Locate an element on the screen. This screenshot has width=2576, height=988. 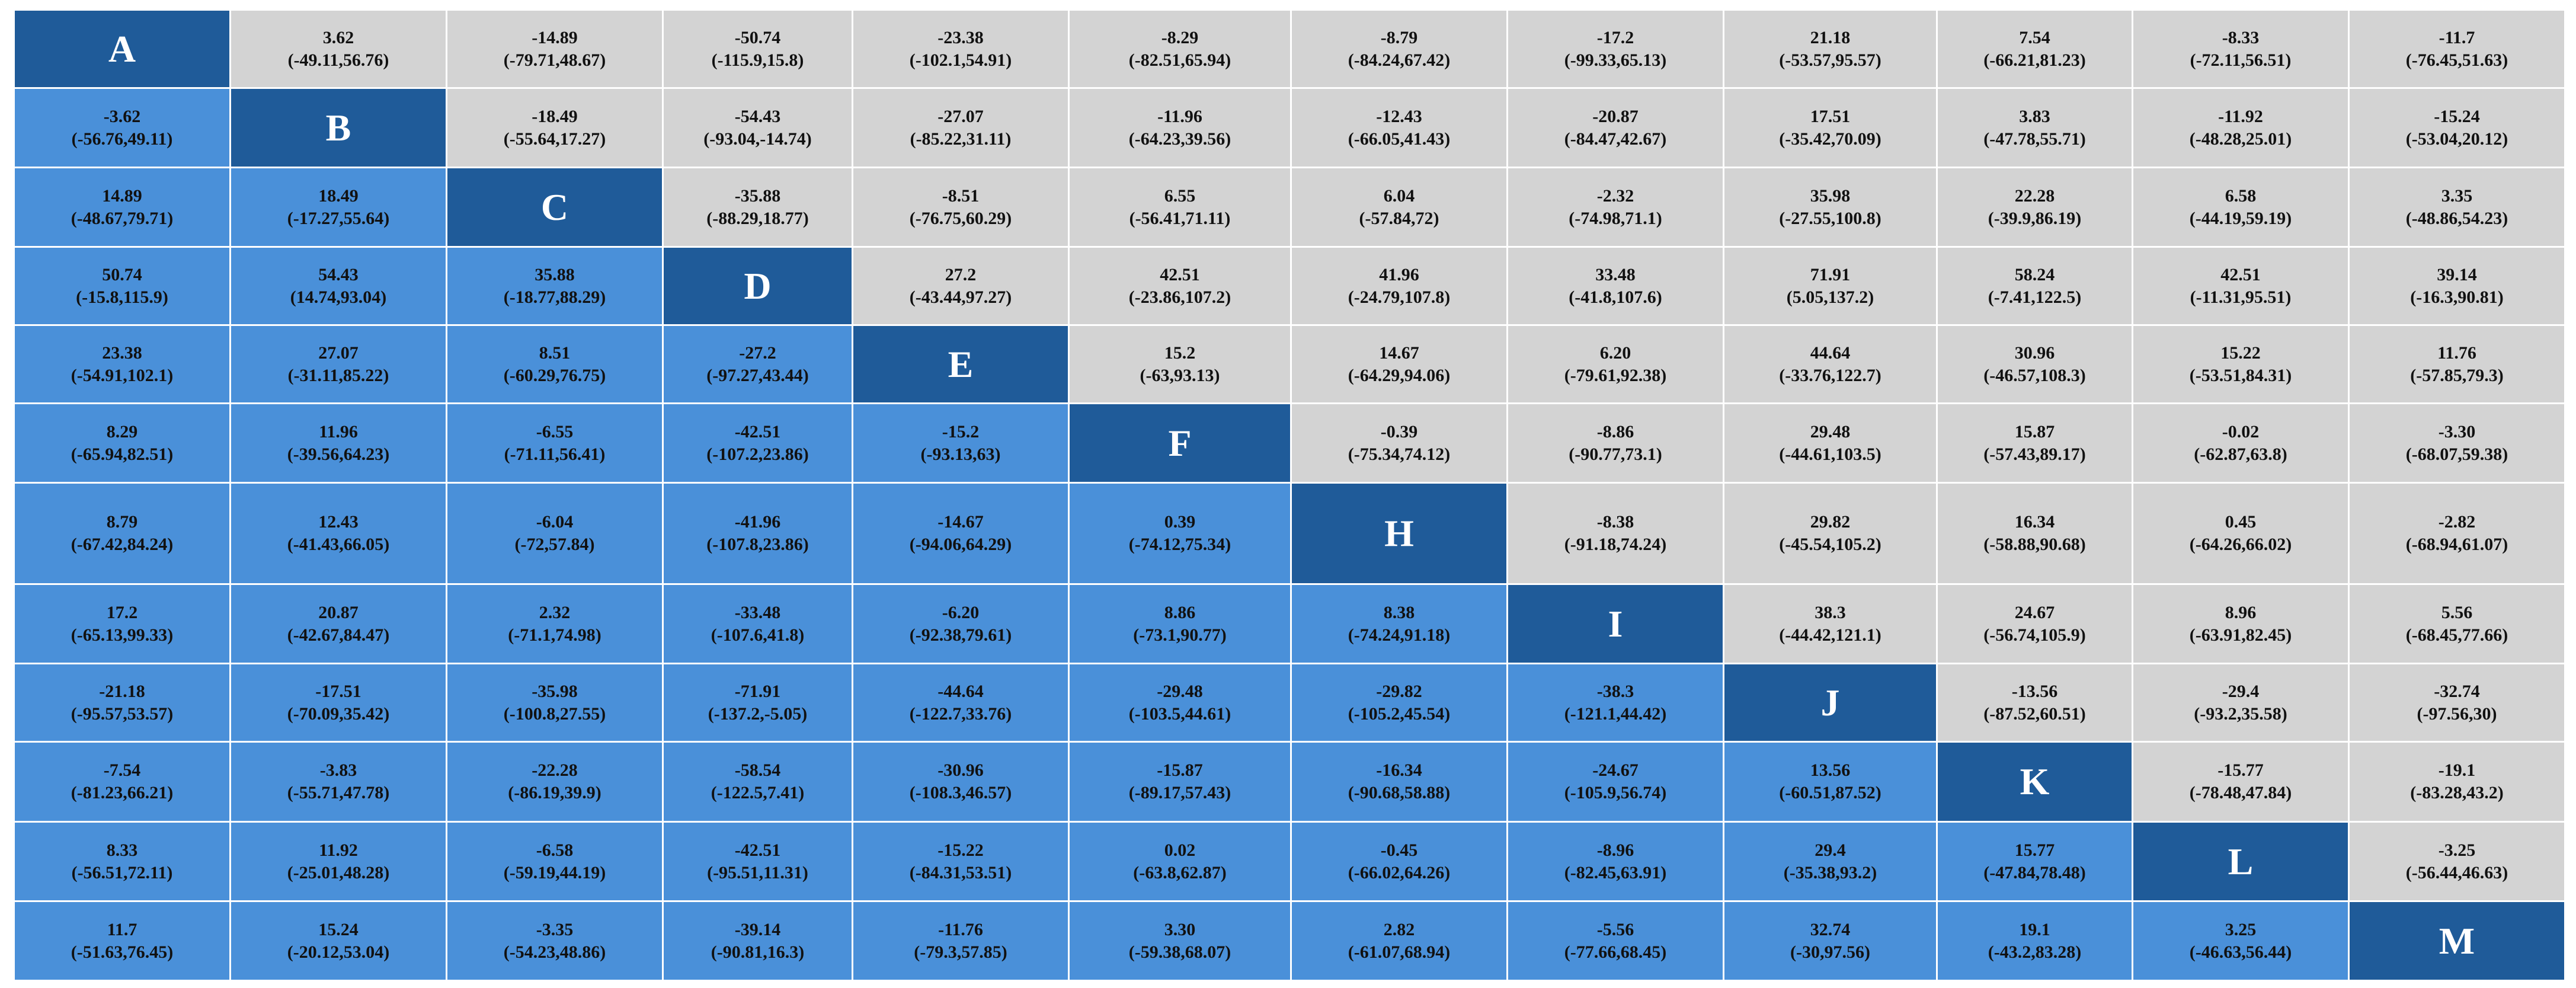
effect-estimate: 15.87 is located at coordinates (2034, 431).